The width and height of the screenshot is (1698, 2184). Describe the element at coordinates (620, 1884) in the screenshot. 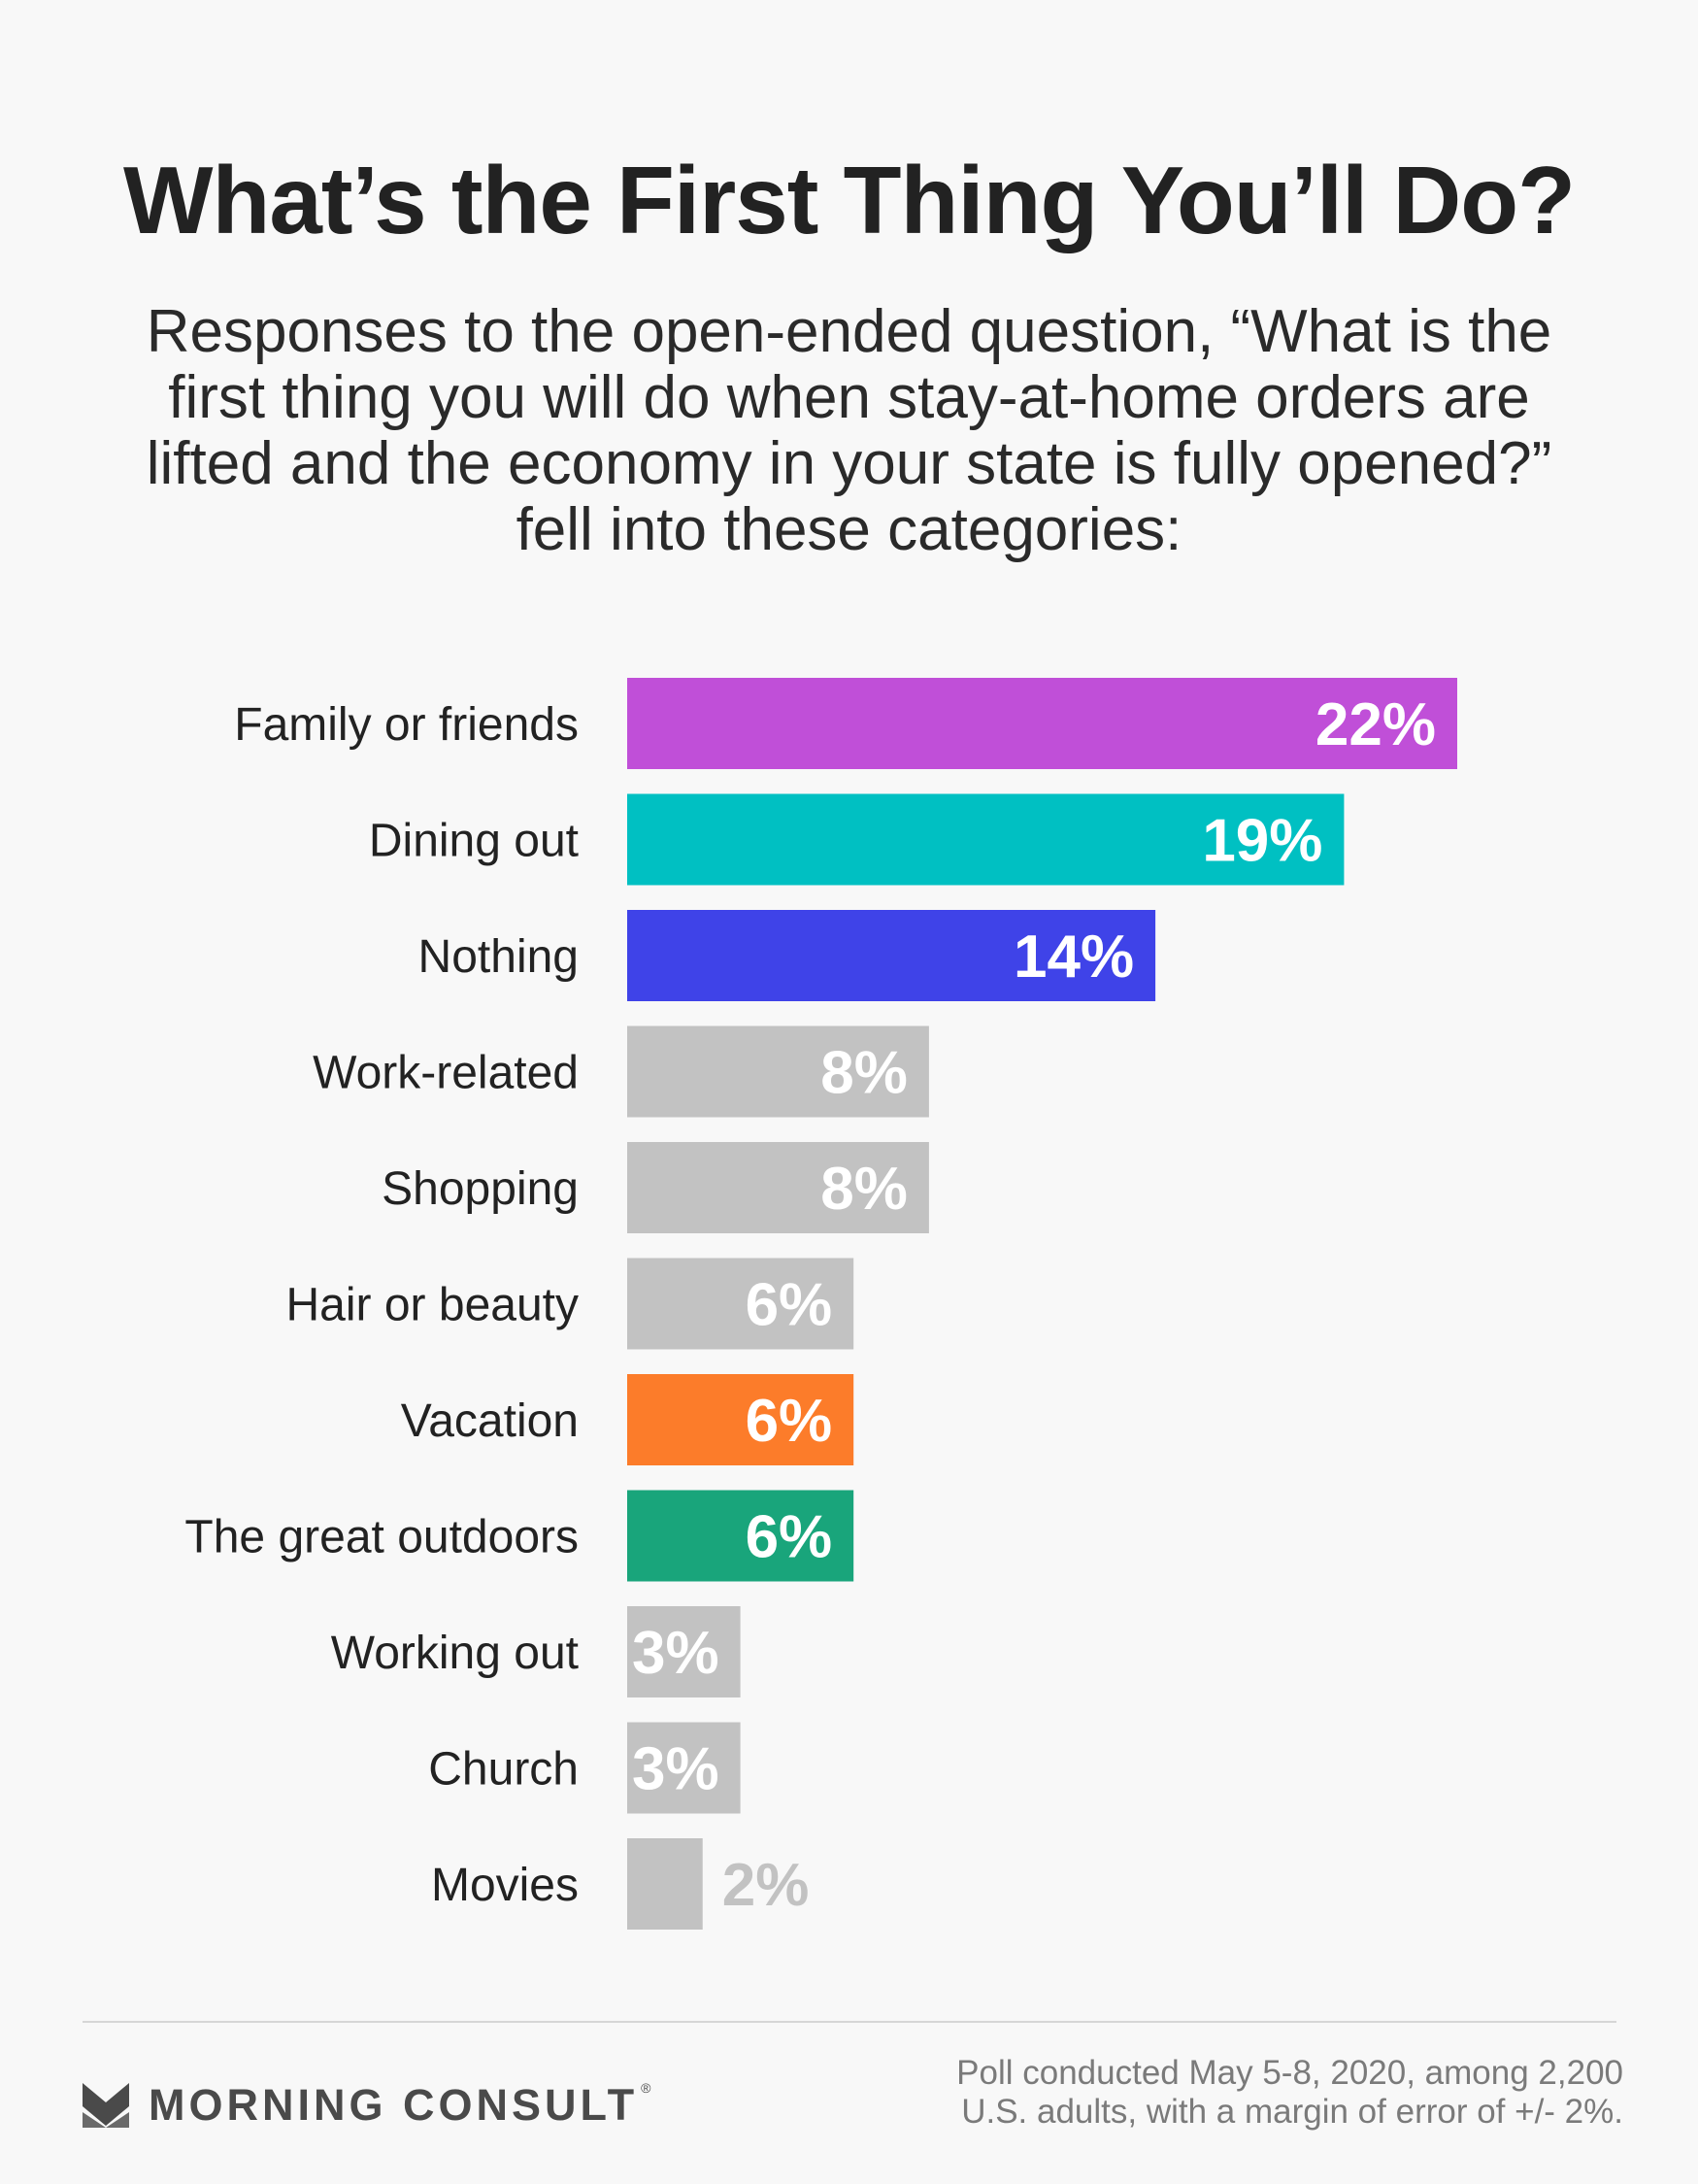

I see `bar-row: Movies 2%` at that location.